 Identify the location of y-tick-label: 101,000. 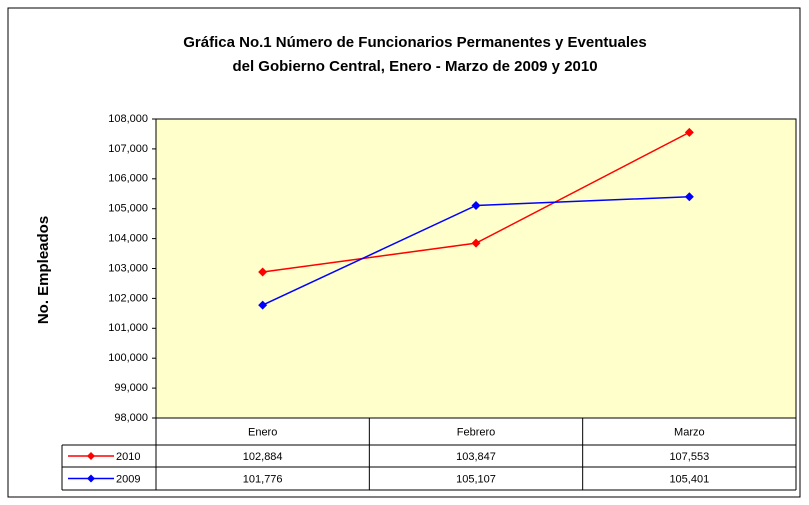
(128, 328).